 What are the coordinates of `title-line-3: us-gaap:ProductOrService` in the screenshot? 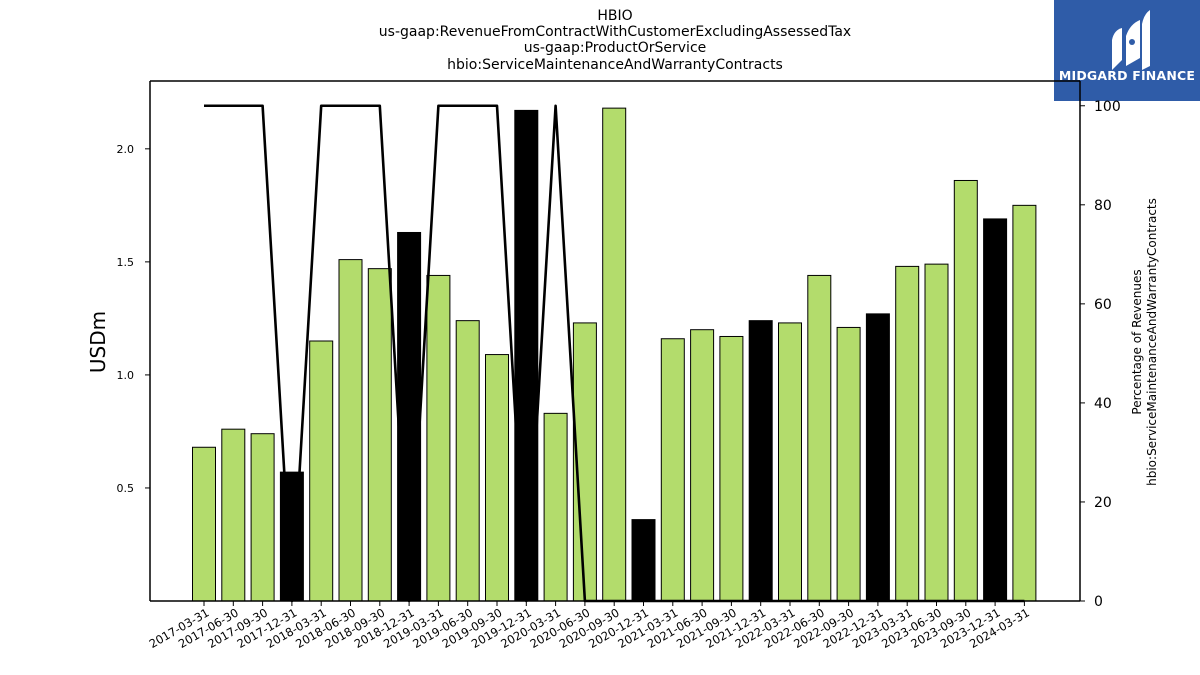 It's located at (615, 48).